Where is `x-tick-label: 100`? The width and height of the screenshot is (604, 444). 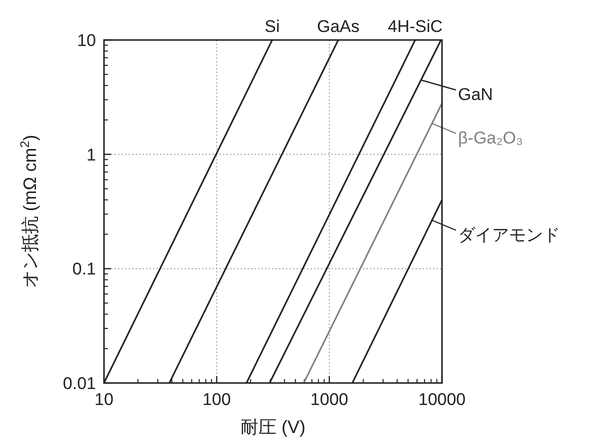 x-tick-label: 100 is located at coordinates (216, 399).